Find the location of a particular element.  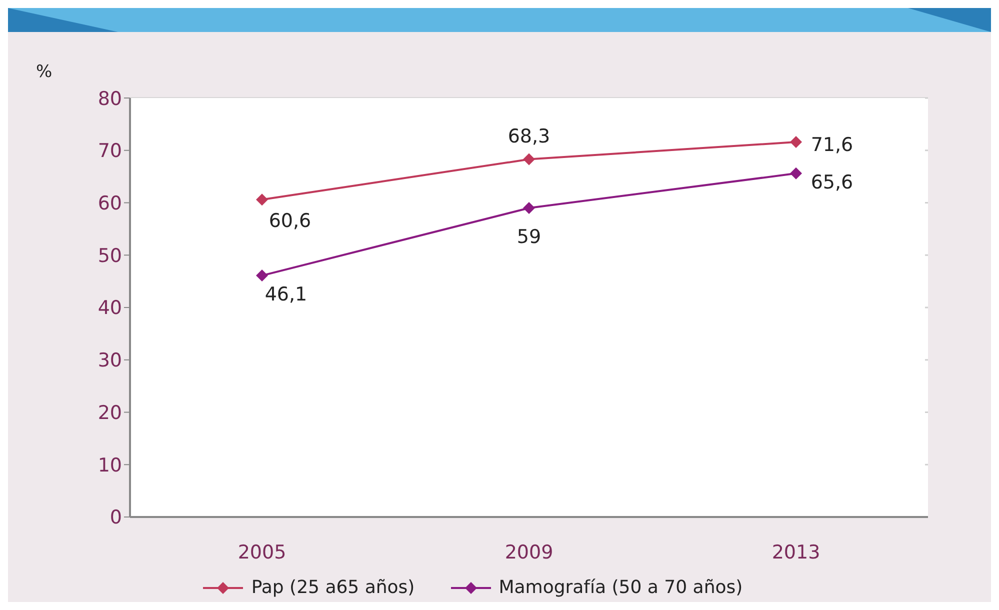

x-tick-label: 2005 is located at coordinates (262, 552).